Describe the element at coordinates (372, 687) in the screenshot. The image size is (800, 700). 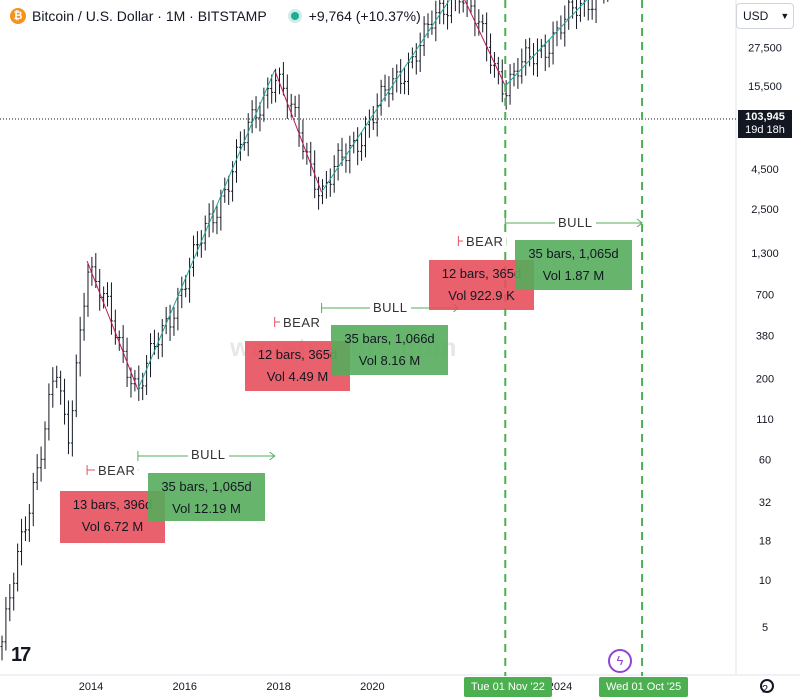
I see `x-tick-label: 2020` at that location.